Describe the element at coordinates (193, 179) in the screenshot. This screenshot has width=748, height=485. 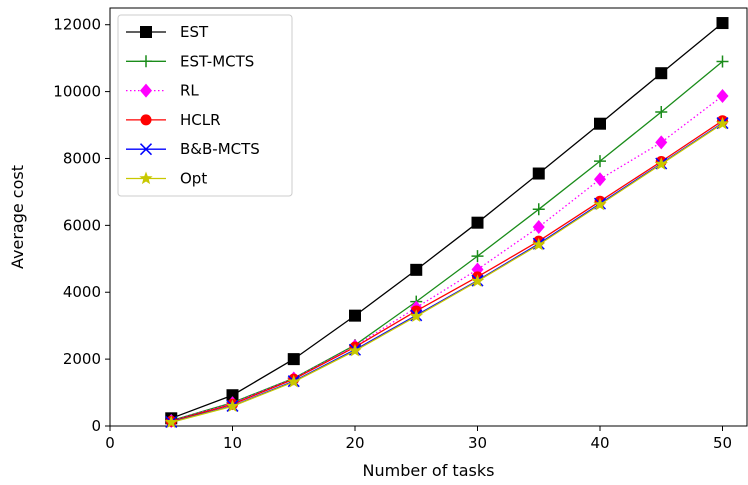
I see `legend-label: Opt` at that location.